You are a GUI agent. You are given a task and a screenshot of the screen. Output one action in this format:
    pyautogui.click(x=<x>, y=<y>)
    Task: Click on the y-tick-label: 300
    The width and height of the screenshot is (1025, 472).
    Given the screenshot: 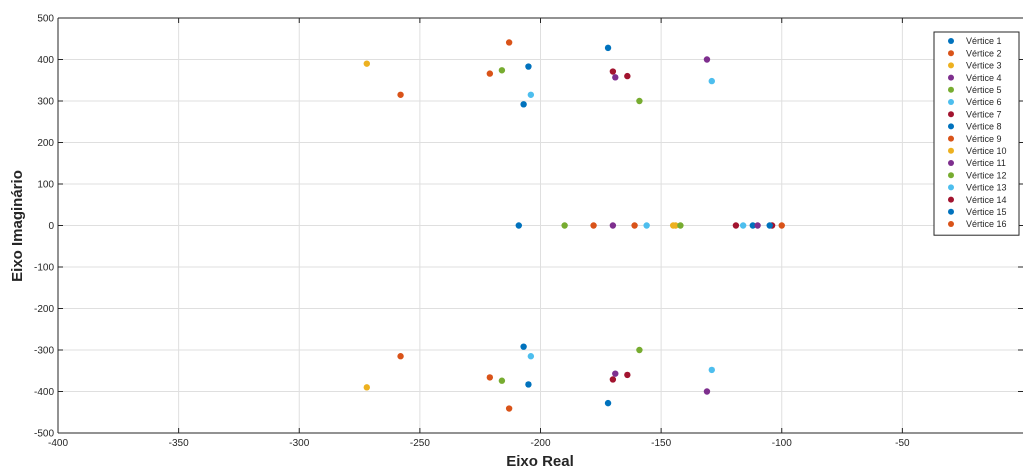 What is the action you would take?
    pyautogui.click(x=45, y=102)
    